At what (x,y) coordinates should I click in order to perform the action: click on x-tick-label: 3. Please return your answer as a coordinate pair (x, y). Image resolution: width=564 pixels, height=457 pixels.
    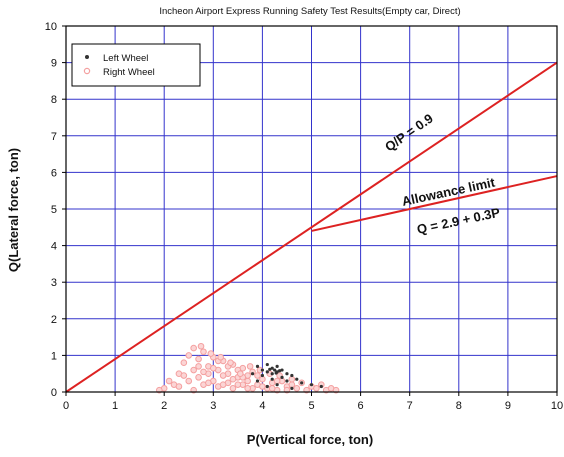
    Looking at the image, I should click on (213, 406).